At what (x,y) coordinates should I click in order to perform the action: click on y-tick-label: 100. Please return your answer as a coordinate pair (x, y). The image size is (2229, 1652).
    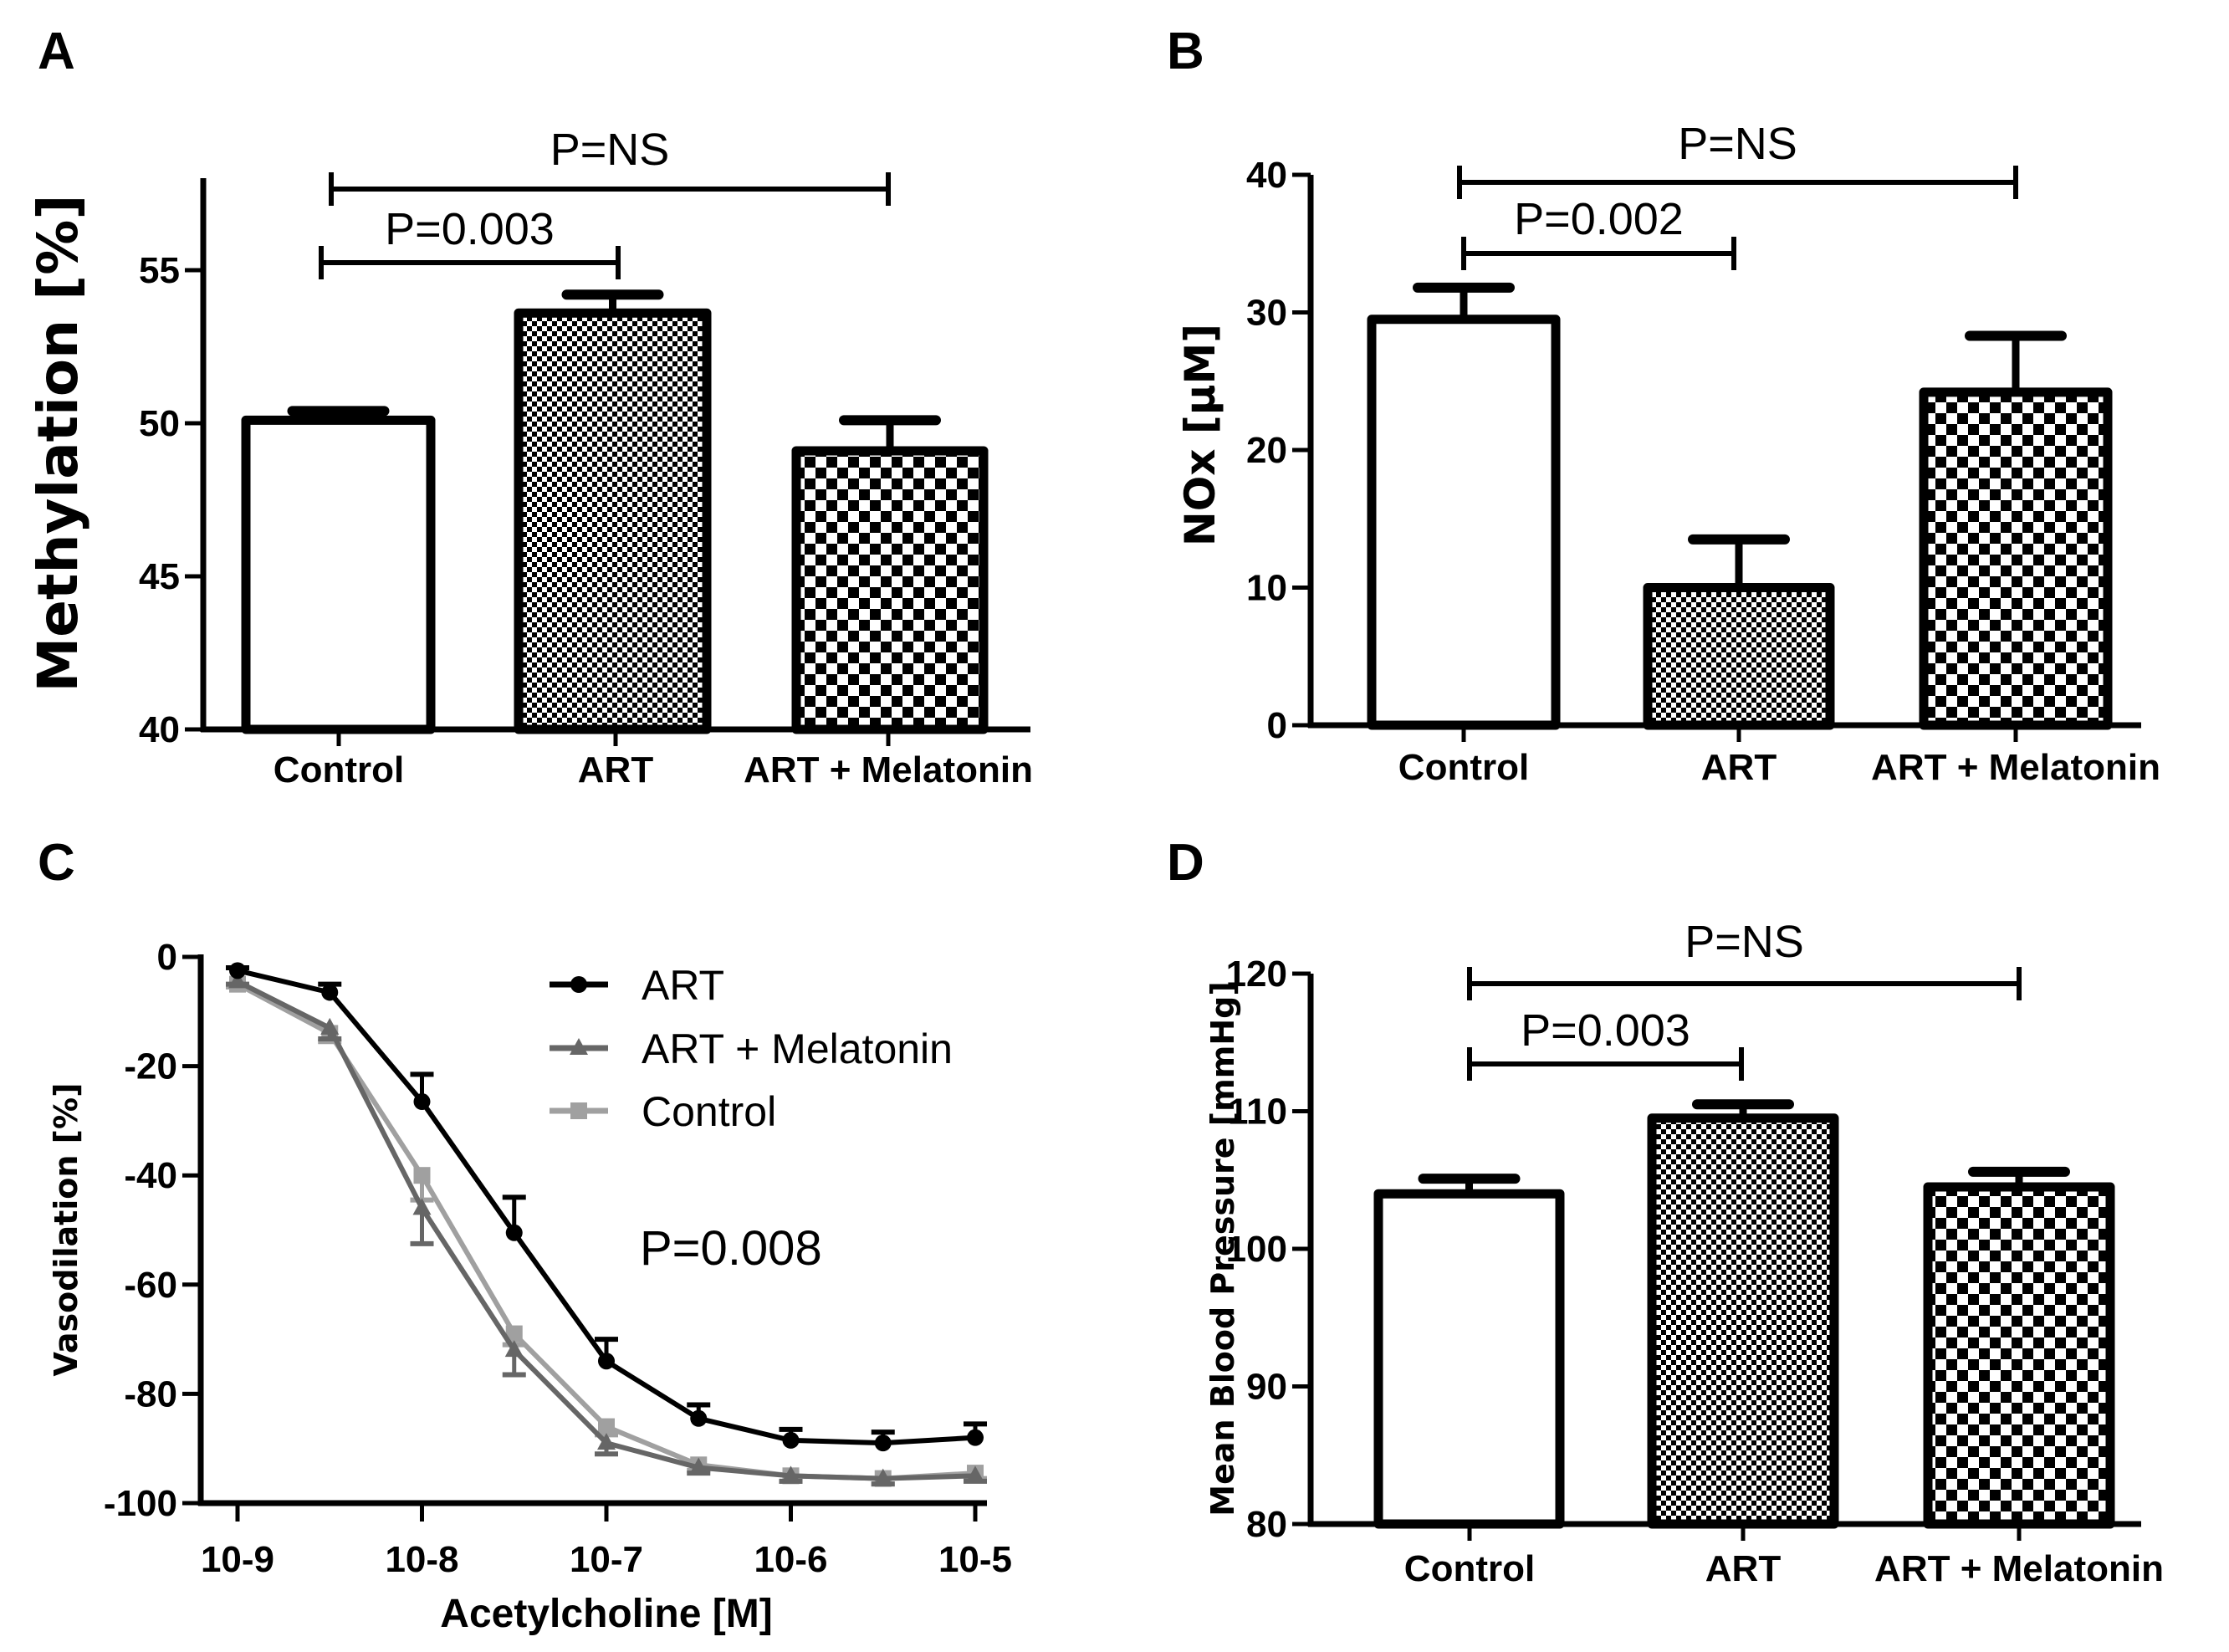
    Looking at the image, I should click on (1256, 1249).